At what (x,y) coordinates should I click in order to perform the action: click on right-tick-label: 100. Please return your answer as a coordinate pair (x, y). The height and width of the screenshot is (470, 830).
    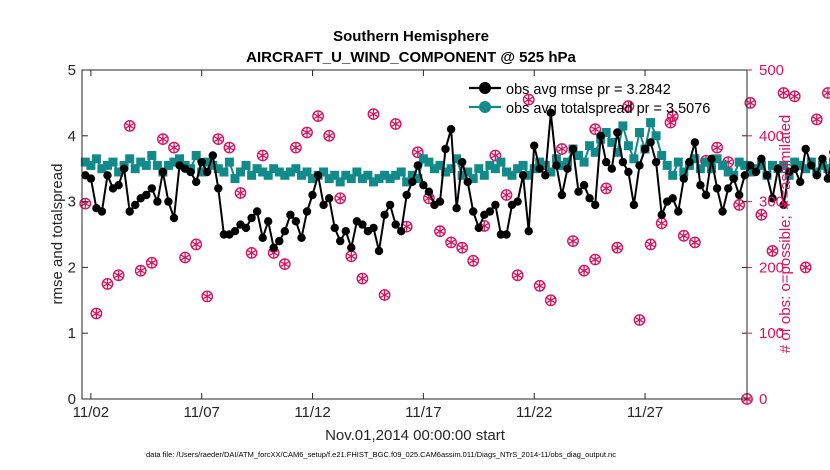
    Looking at the image, I should click on (771, 333).